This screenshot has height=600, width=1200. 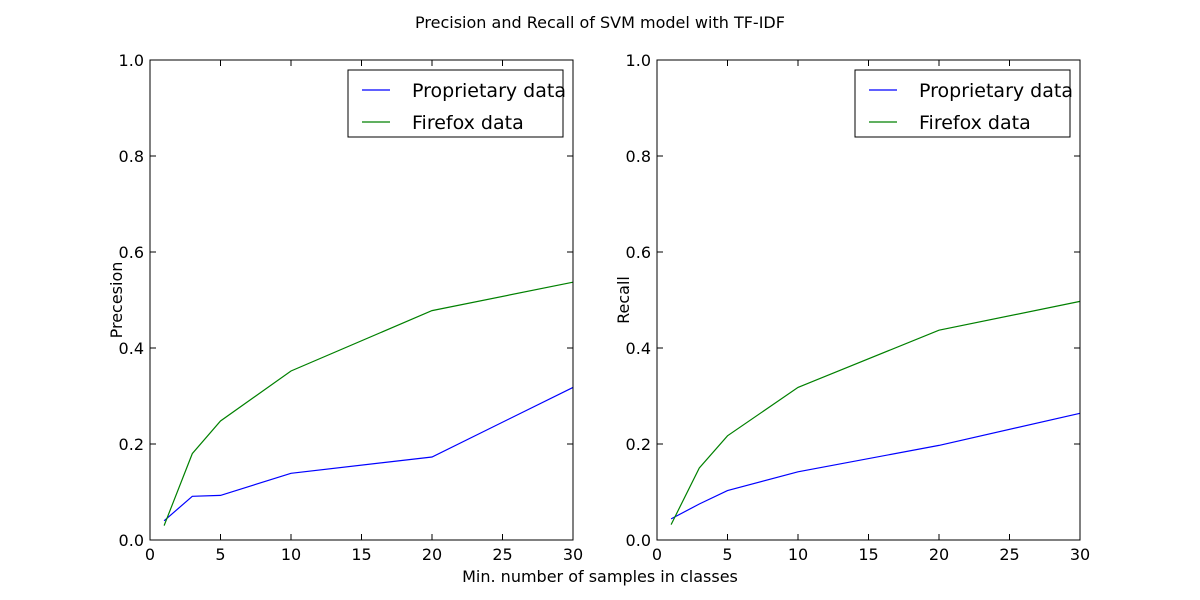 What do you see at coordinates (116, 300) in the screenshot?
I see `y-axis-label: Precesion` at bounding box center [116, 300].